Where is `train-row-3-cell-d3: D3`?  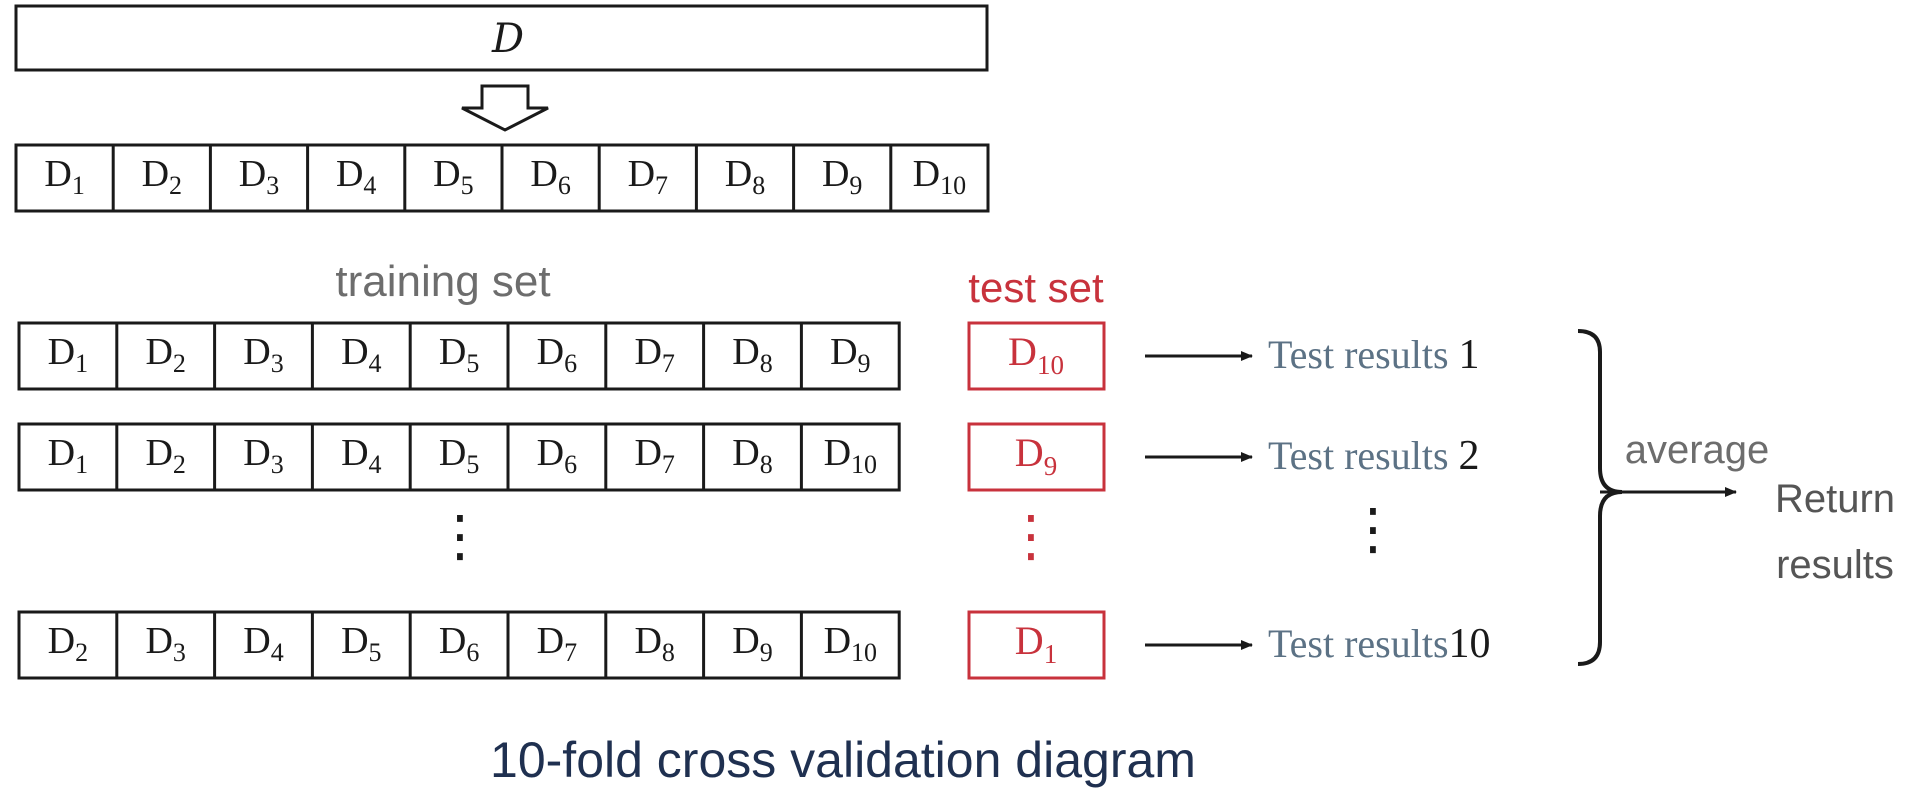
train-row-3-cell-d3: D3 is located at coordinates (150, 645).